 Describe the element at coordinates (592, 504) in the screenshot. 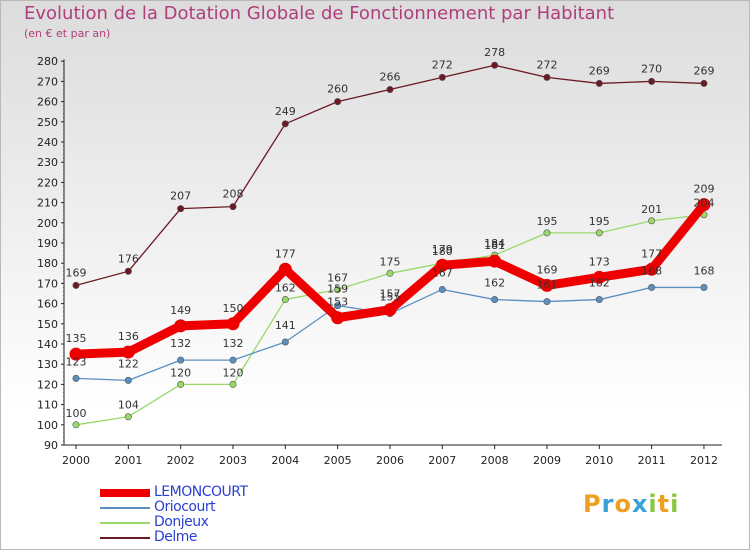

I see `logo-letter: P` at that location.